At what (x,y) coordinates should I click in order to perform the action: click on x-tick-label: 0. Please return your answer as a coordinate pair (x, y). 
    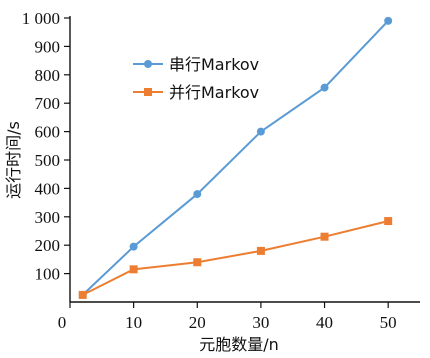
    Looking at the image, I should click on (62, 322).